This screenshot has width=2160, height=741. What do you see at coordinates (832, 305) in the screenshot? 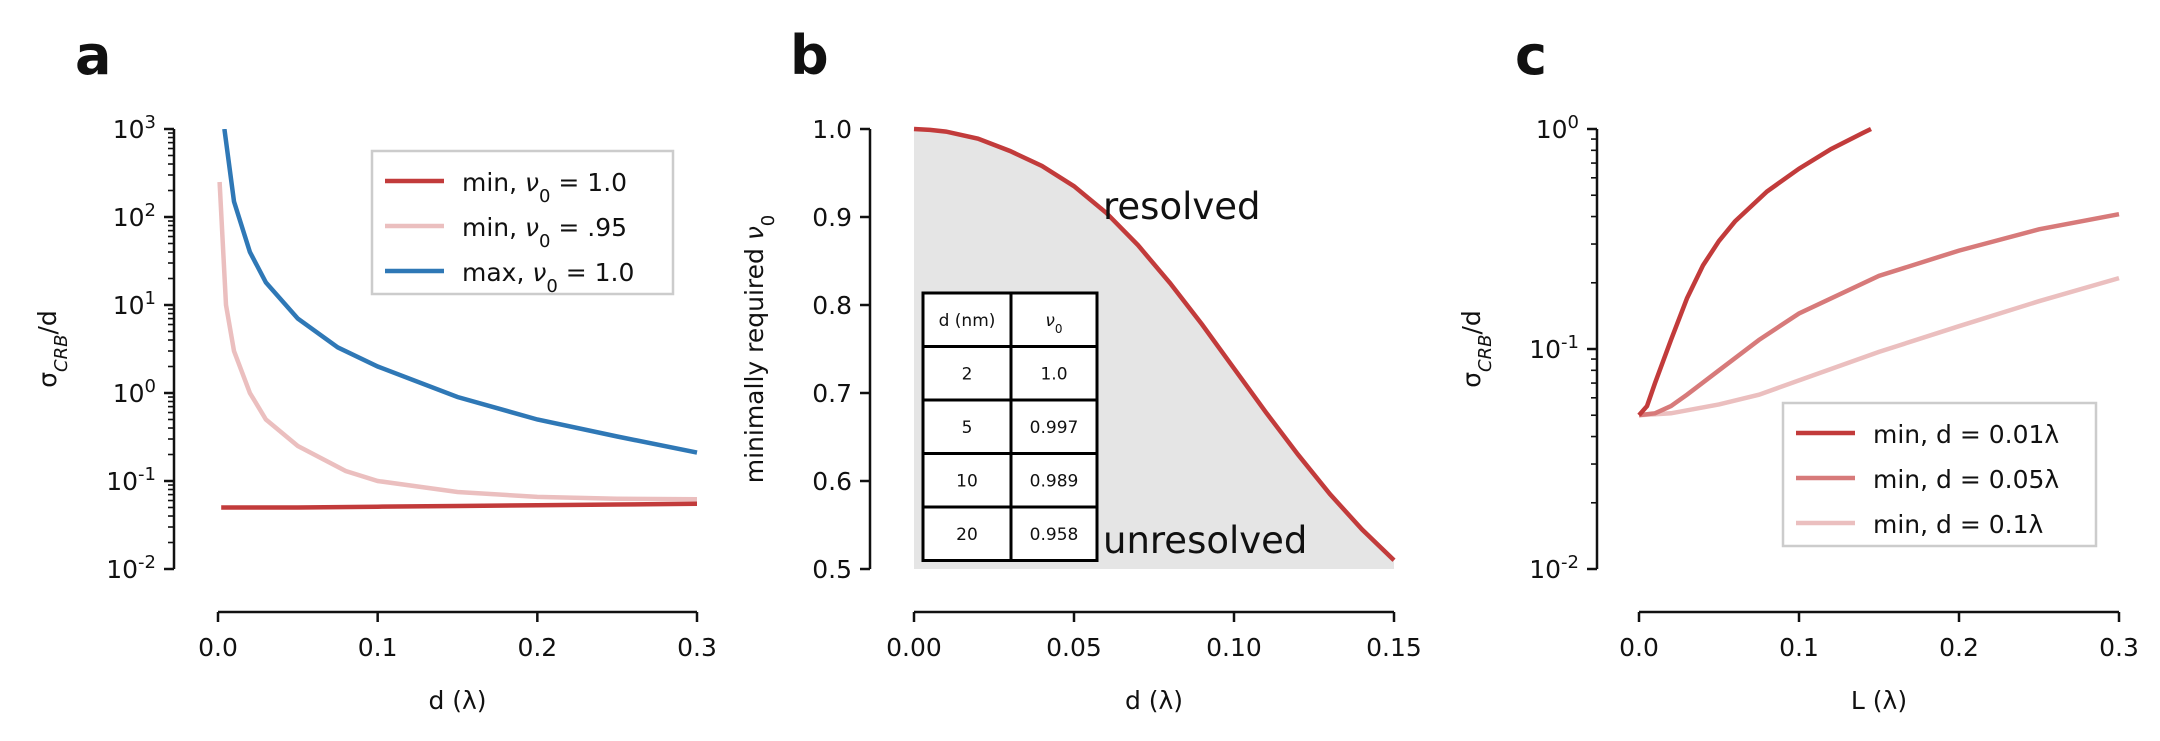
I see `y-tick-label: 0.8` at bounding box center [832, 305].